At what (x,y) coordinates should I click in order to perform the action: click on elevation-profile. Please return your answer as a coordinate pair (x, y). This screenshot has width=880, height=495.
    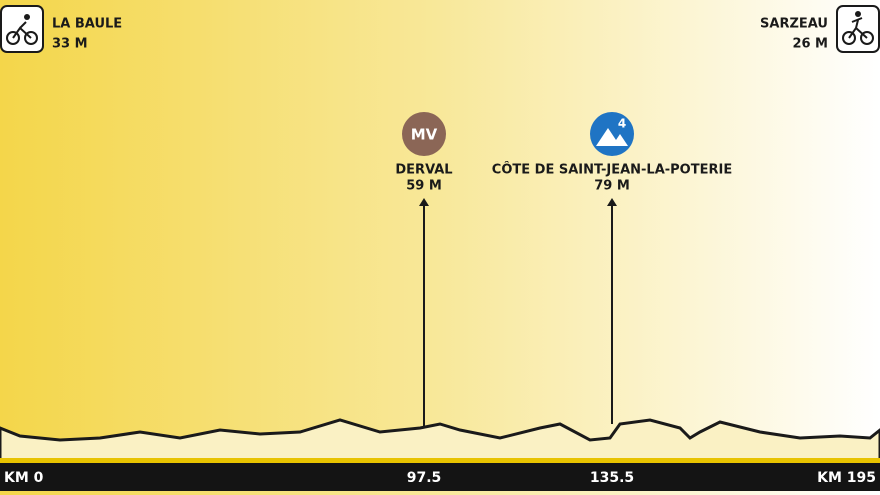
    Looking at the image, I should click on (440, 440).